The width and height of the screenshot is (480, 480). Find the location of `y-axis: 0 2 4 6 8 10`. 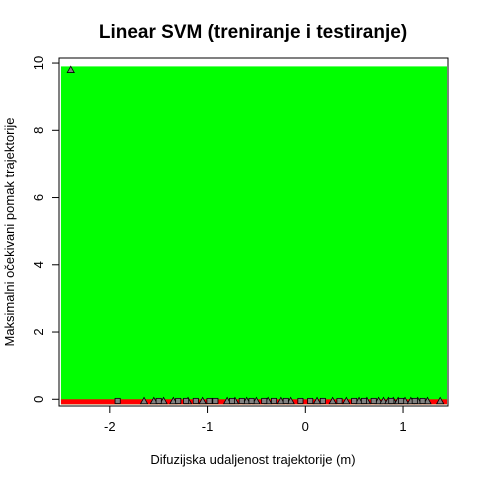

y-axis: 0 2 4 6 8 10 is located at coordinates (45, 229).